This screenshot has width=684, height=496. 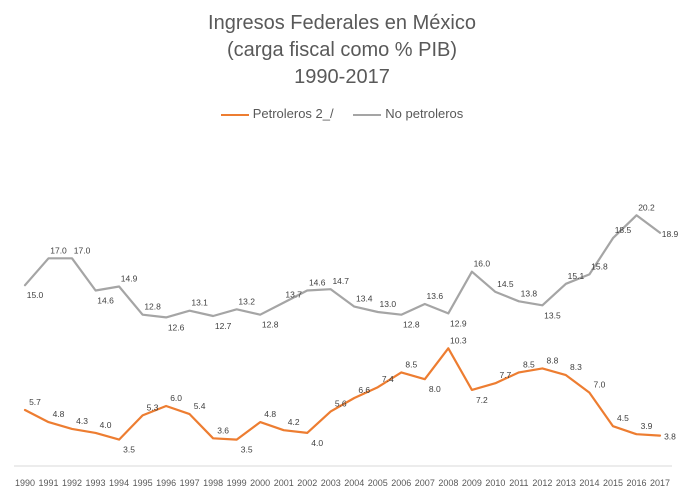 I want to click on chart-title-line-1: Ingresos Federales en México, so click(x=342, y=23).